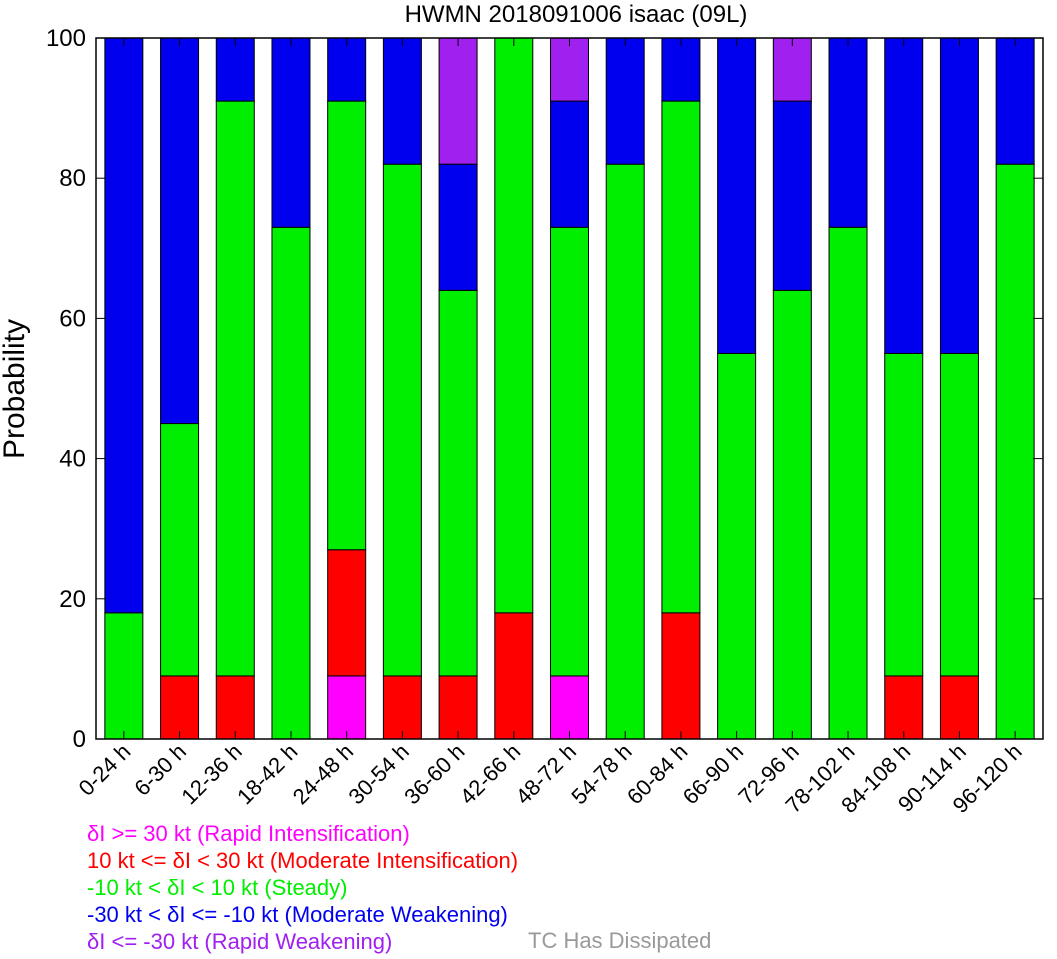 This screenshot has height=959, width=1057. Describe the element at coordinates (601, 774) in the screenshot. I see `x-tick-label: 54-78 h` at that location.